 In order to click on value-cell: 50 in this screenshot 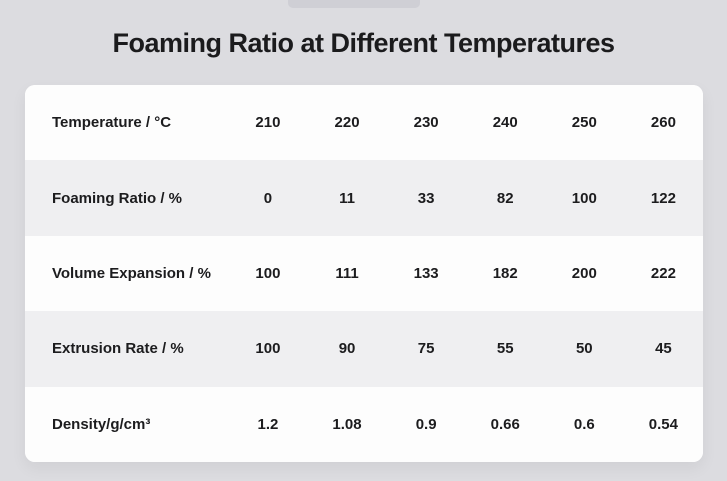, I will do `click(584, 349)`.